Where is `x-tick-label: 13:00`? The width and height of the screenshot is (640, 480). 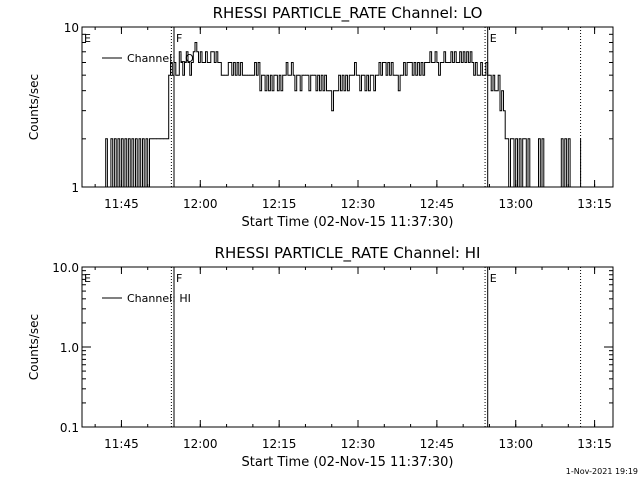 x-tick-label: 13:00 is located at coordinates (515, 444).